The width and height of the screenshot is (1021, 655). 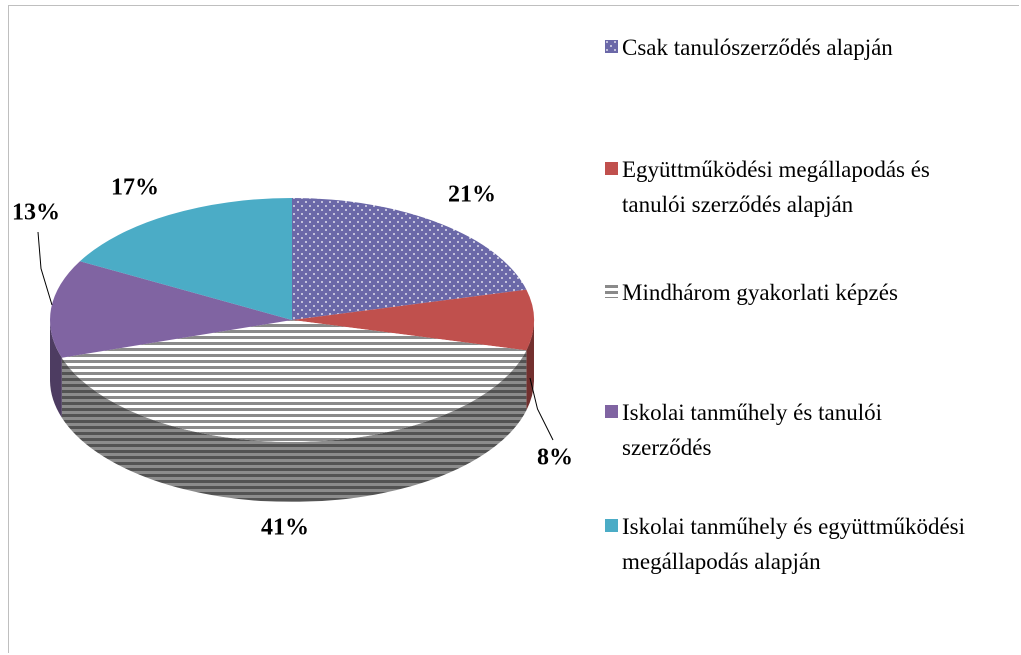 I want to click on data-label: 8%, so click(x=555, y=458).